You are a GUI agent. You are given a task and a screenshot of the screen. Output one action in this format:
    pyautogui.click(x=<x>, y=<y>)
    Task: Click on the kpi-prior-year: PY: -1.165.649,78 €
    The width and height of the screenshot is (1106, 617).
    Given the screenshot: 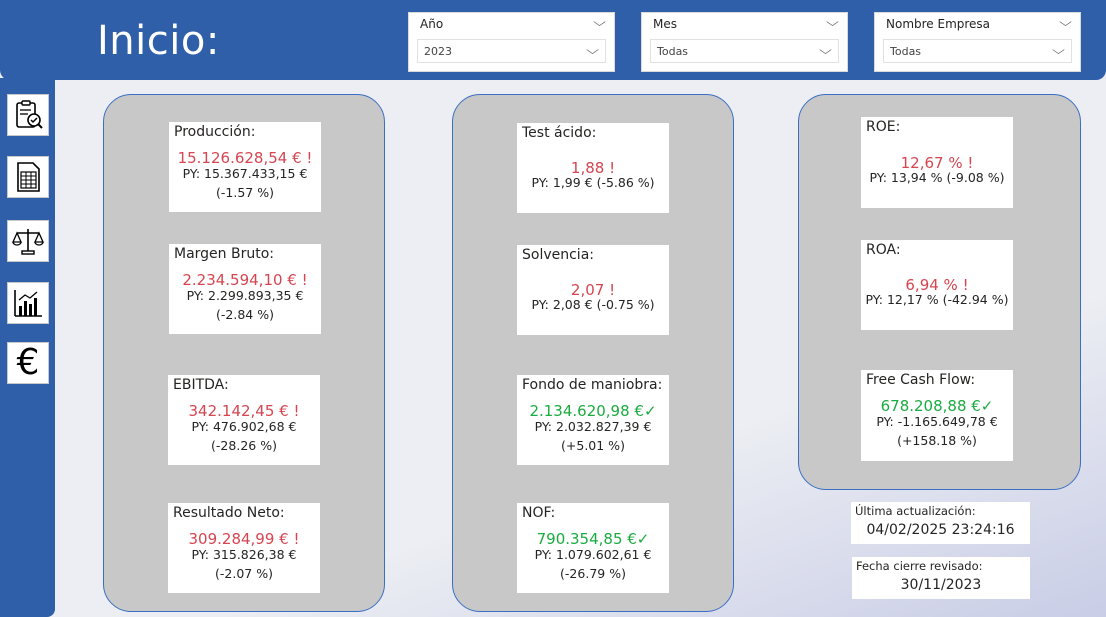 What is the action you would take?
    pyautogui.click(x=937, y=421)
    